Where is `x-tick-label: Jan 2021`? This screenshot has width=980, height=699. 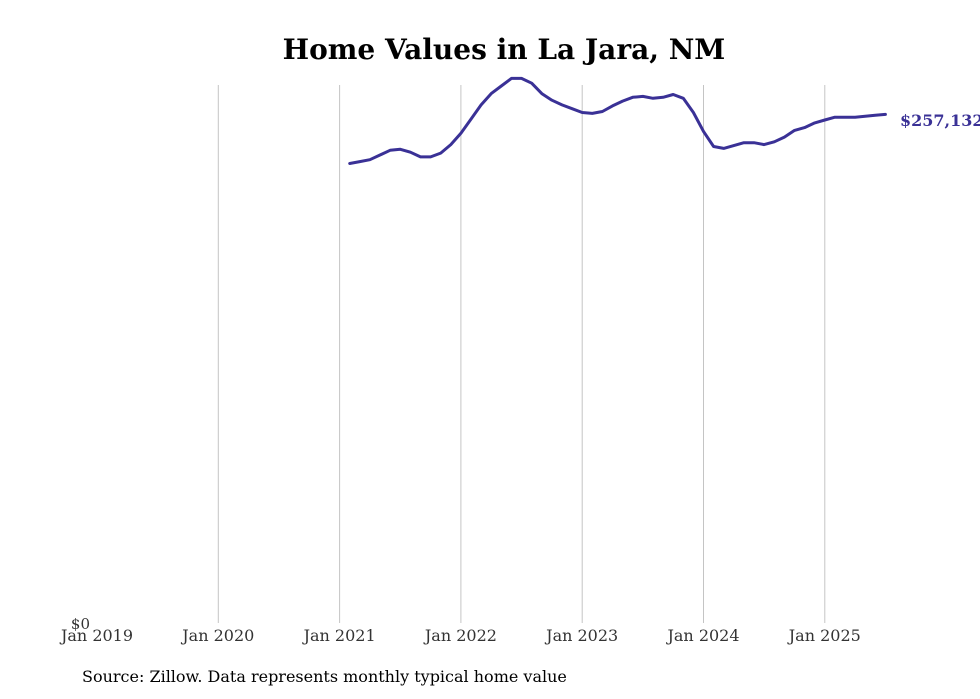 x-tick-label: Jan 2021 is located at coordinates (339, 635).